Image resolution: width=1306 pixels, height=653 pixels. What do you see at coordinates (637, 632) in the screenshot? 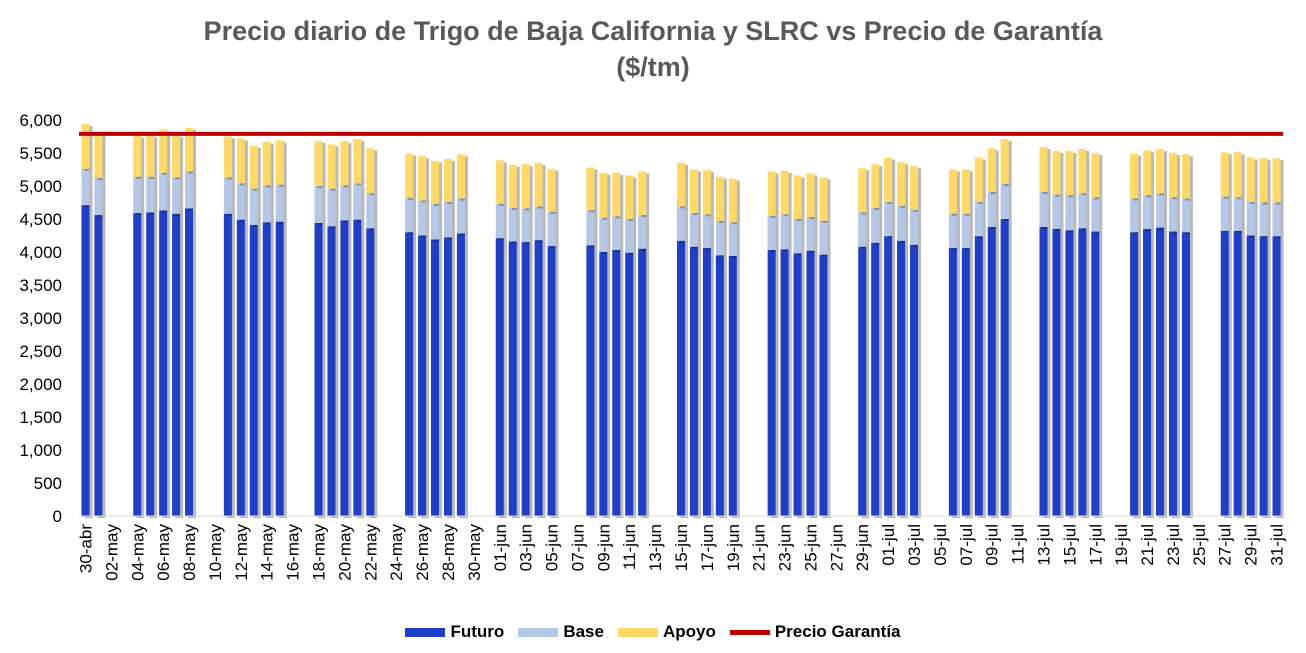
I see `legend-swatch-apoyo` at bounding box center [637, 632].